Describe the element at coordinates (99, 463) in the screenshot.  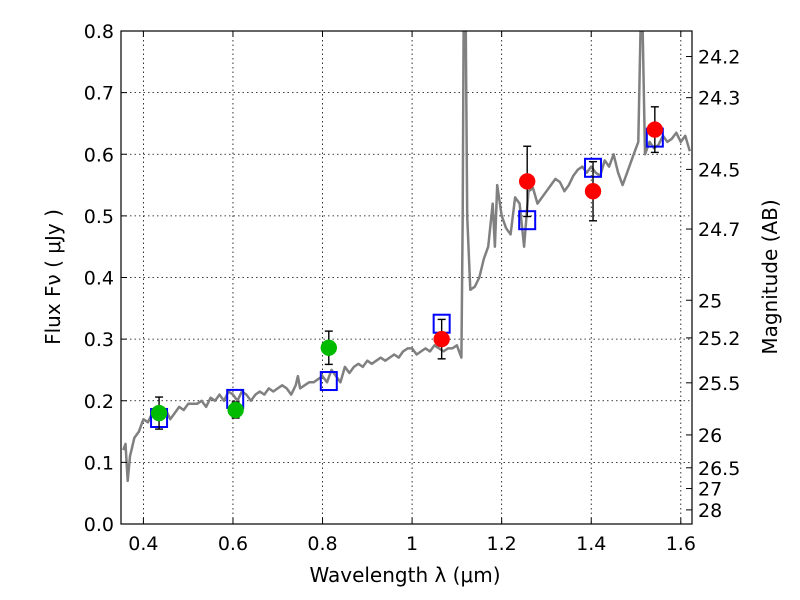
I see `y-tick-label: 0.1` at that location.